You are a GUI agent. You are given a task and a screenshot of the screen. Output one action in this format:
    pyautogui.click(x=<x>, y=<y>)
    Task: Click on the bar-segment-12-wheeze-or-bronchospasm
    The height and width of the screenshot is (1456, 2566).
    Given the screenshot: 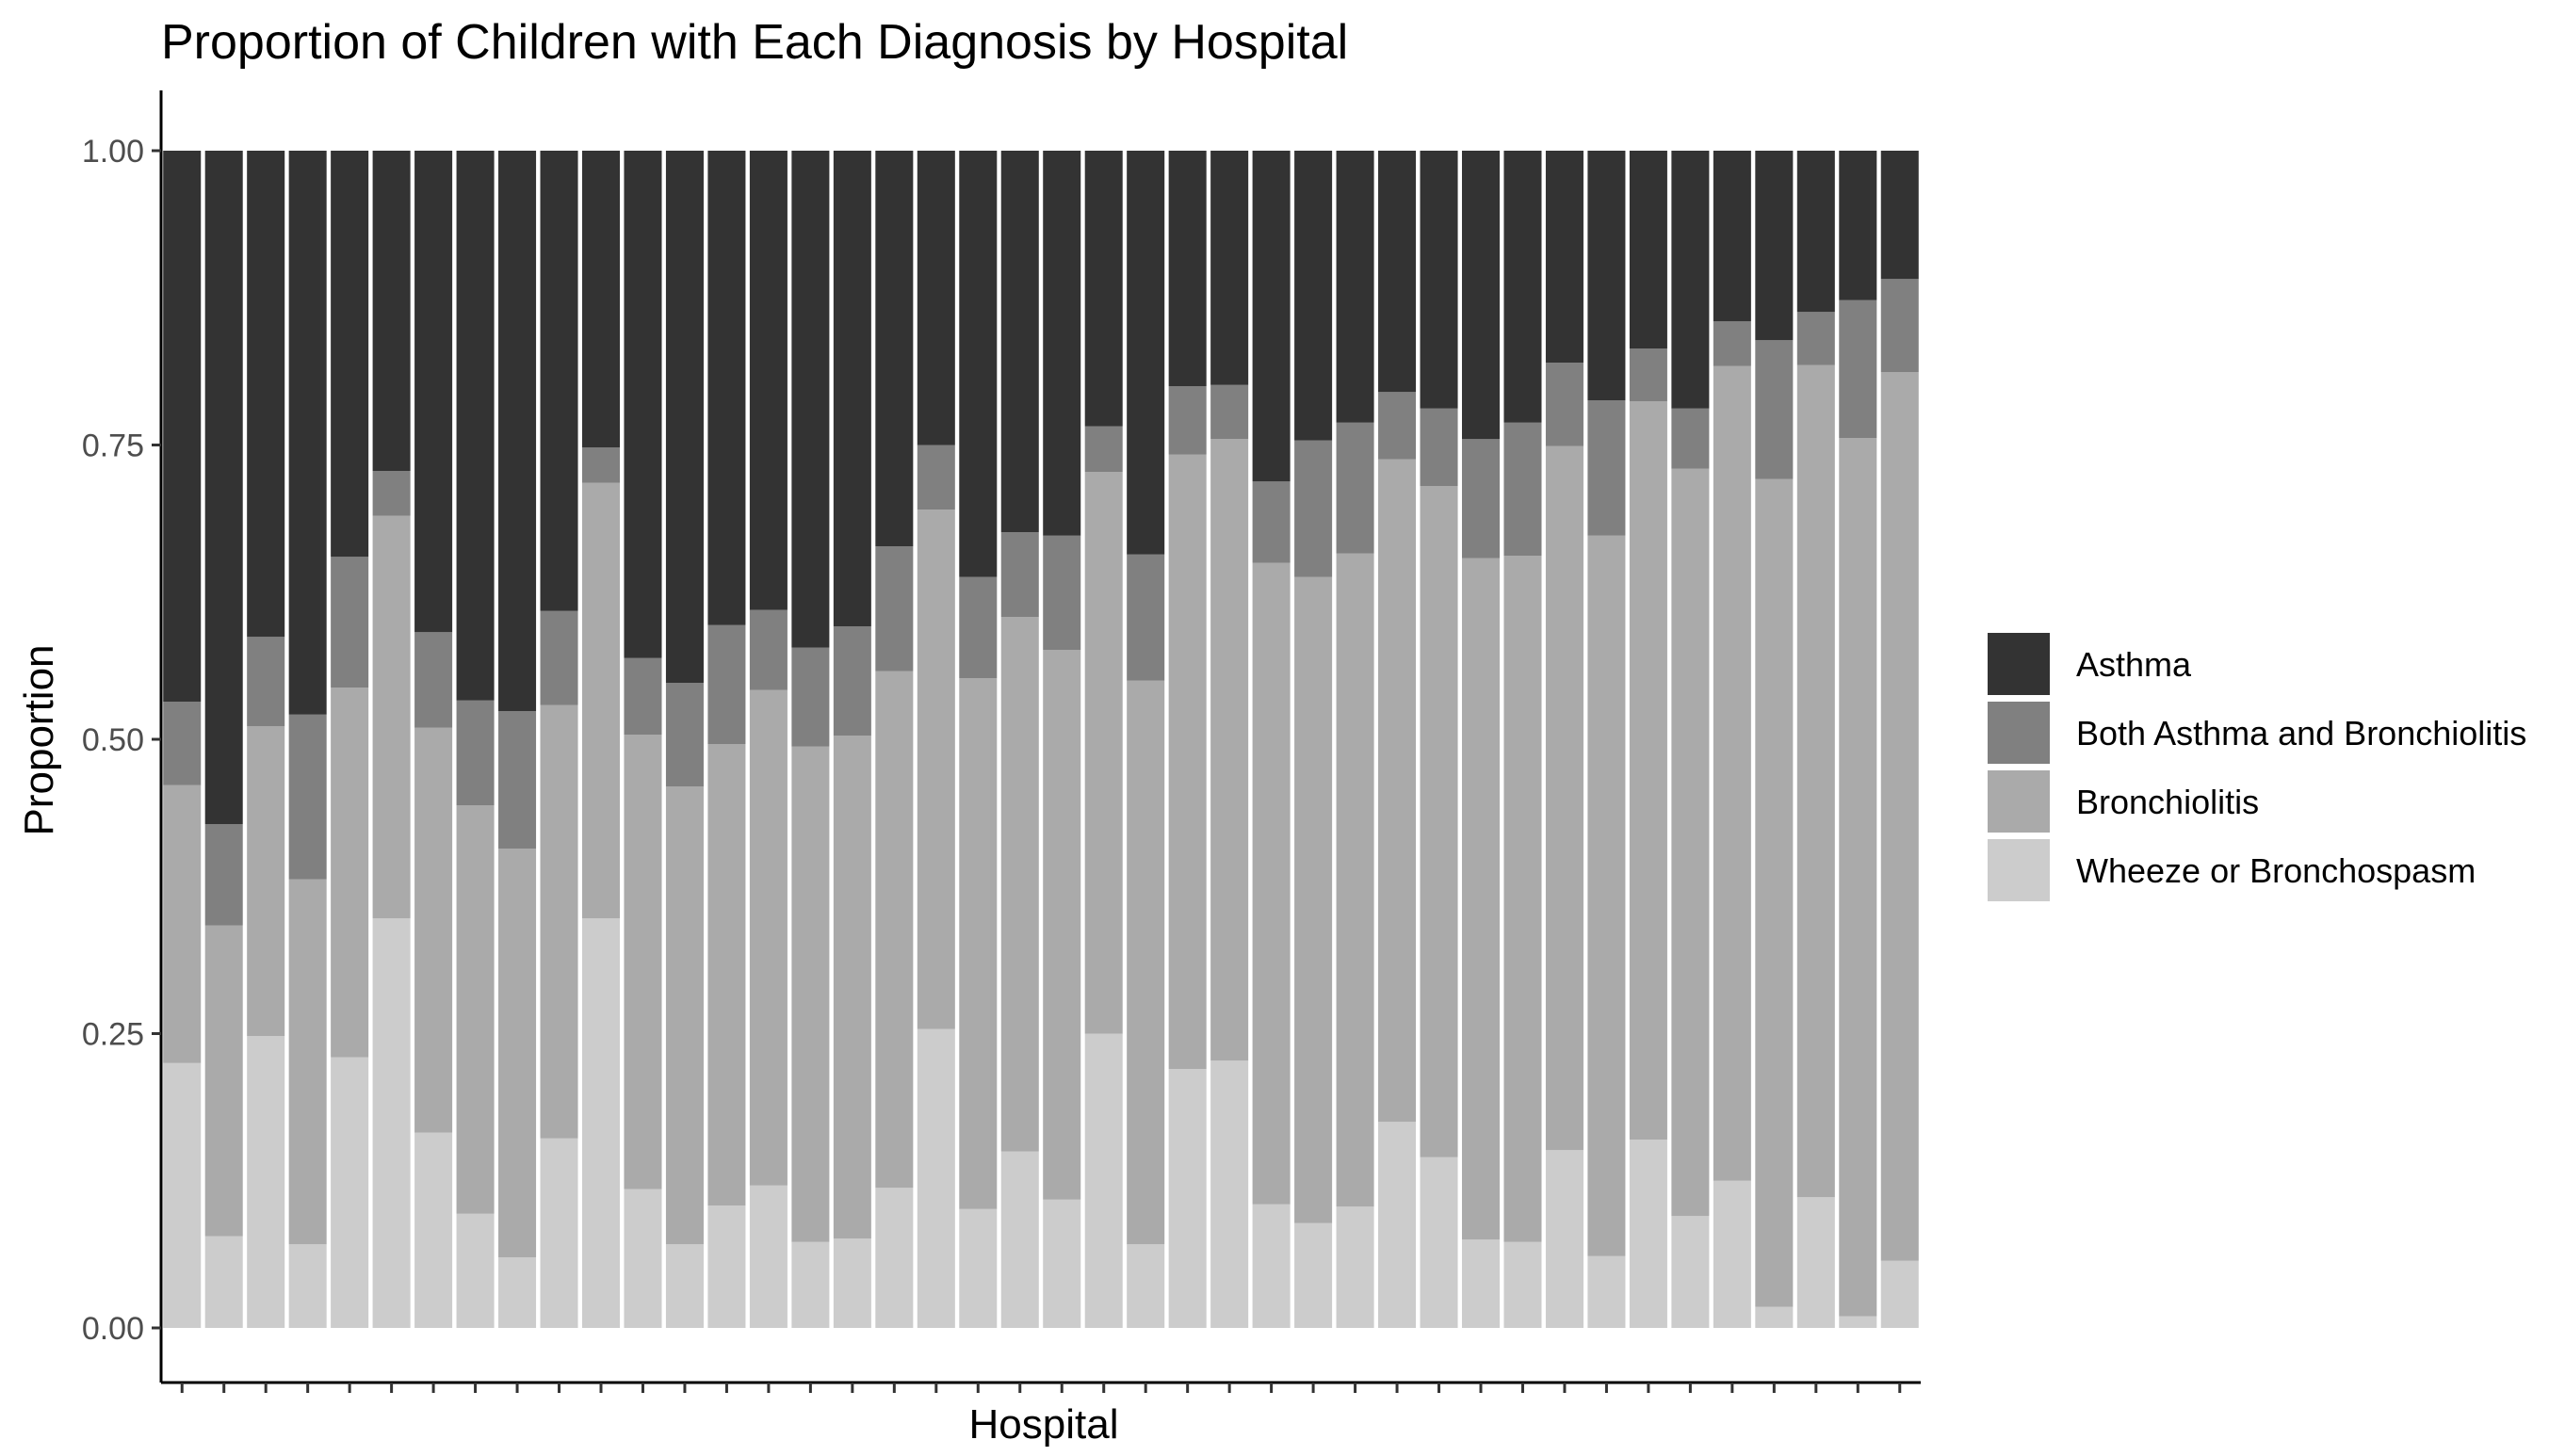 What is the action you would take?
    pyautogui.click(x=643, y=1258)
    